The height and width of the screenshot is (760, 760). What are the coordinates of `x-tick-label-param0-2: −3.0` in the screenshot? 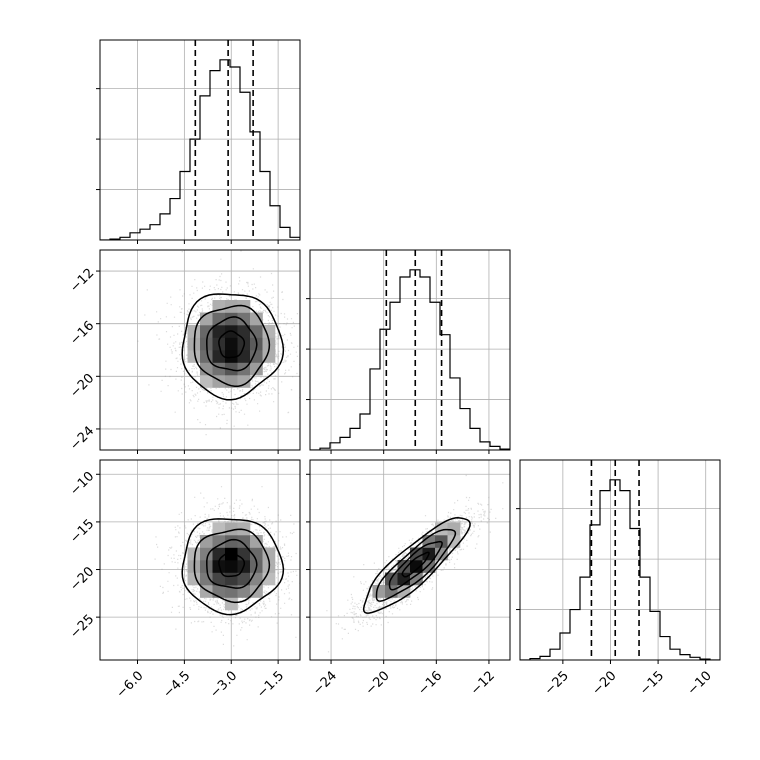 It's located at (223, 684).